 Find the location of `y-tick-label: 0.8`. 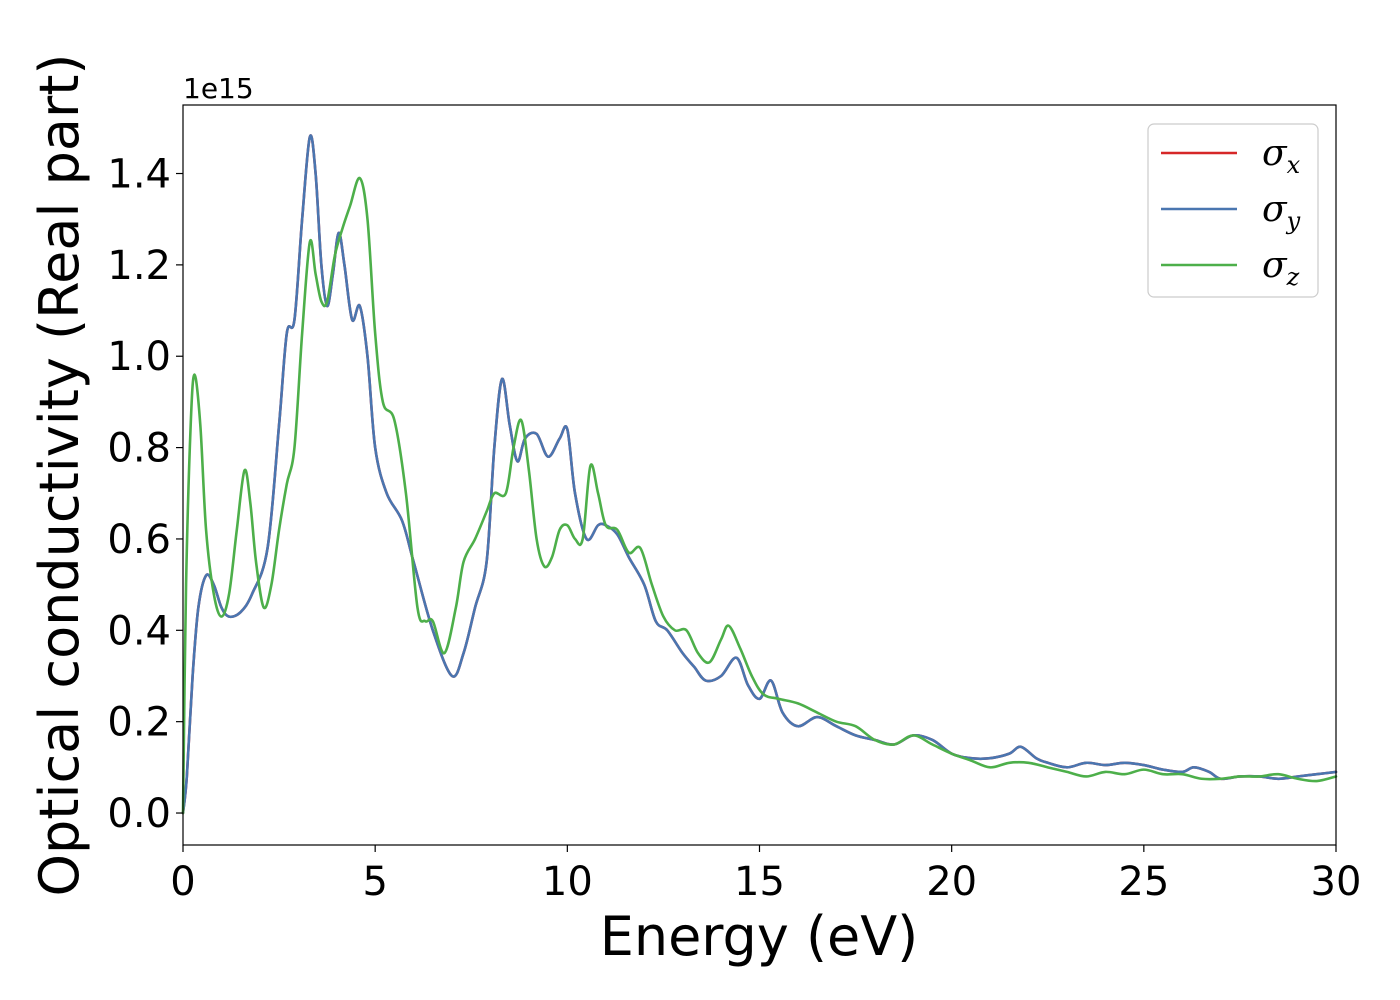

y-tick-label: 0.8 is located at coordinates (139, 449).